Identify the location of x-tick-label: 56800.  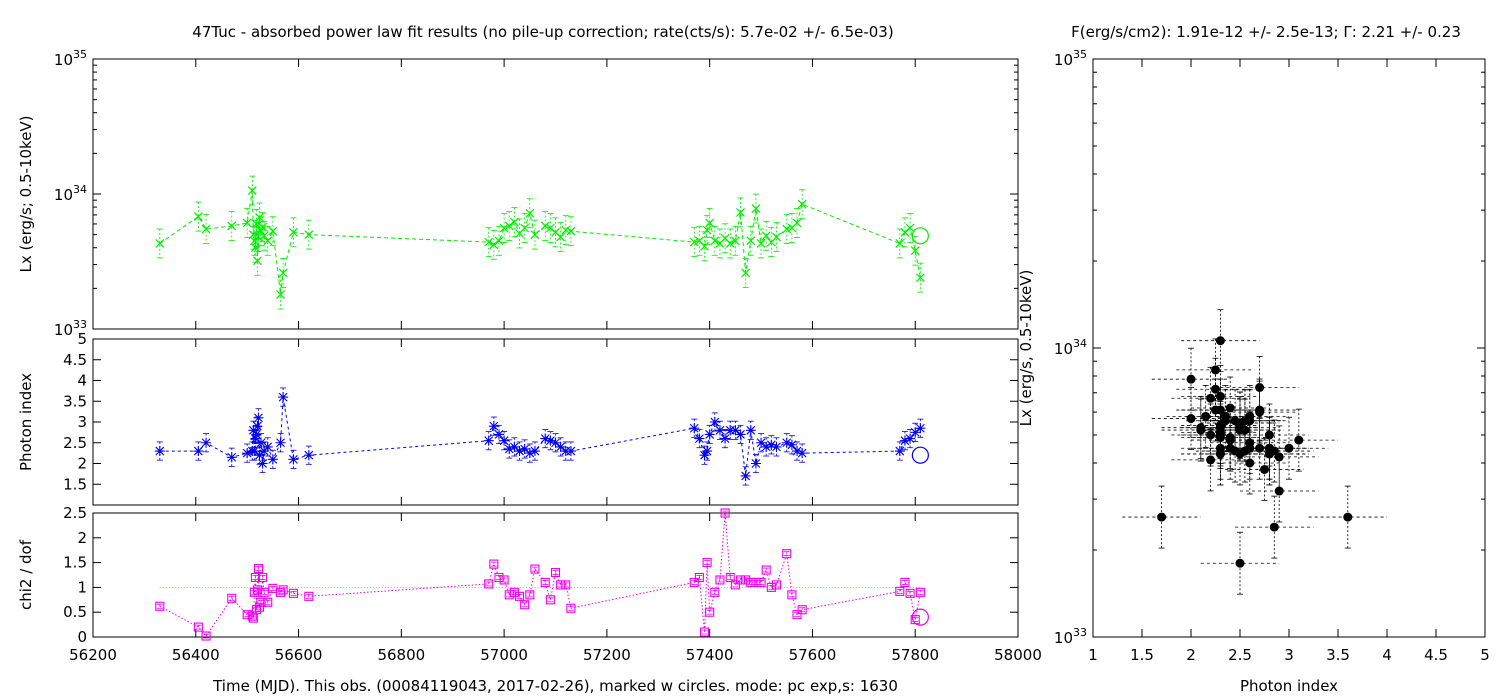
(401, 655).